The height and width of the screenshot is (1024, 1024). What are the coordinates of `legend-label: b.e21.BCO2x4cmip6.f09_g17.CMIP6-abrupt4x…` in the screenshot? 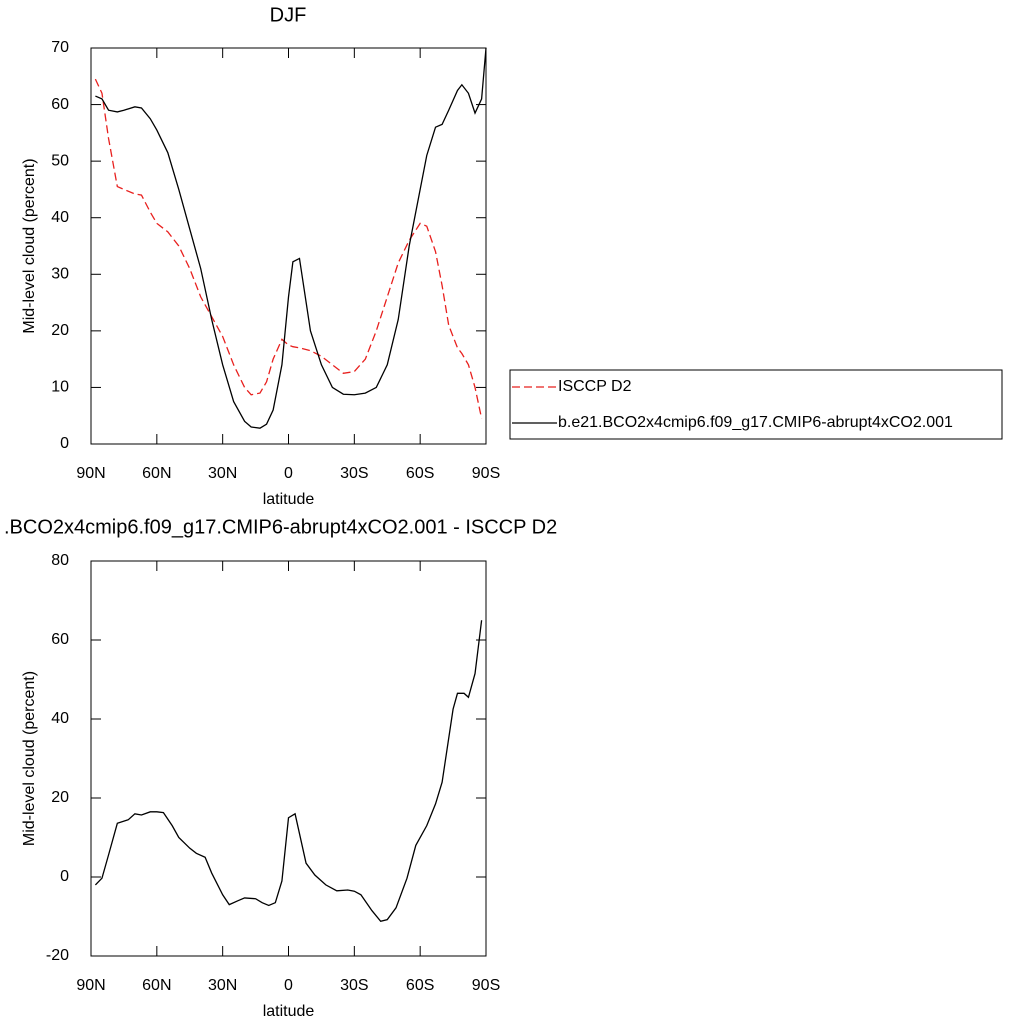 It's located at (755, 422).